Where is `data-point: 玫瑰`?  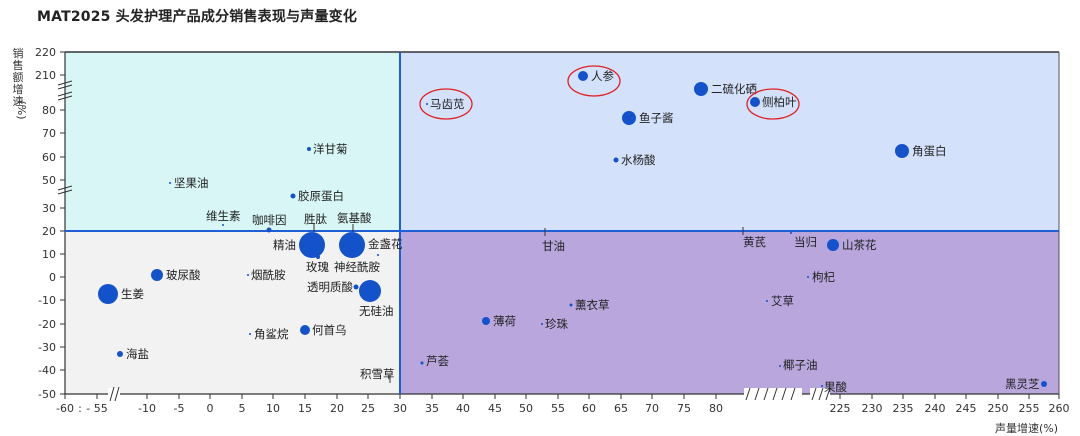
data-point: 玫瑰 is located at coordinates (317, 264).